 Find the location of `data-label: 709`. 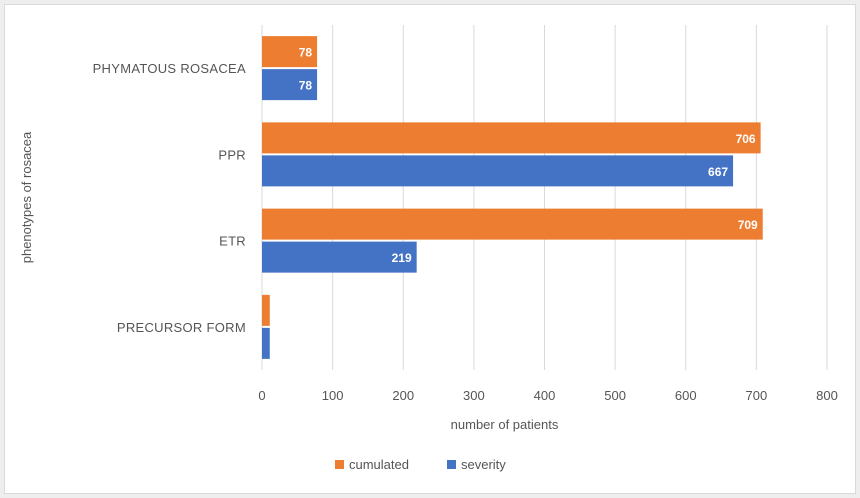

data-label: 709 is located at coordinates (748, 225).